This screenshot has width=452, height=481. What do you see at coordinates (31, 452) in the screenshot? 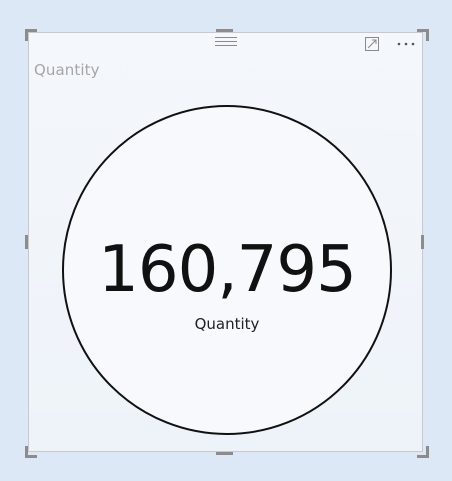
I see `resize-handle-bottom-left` at bounding box center [31, 452].